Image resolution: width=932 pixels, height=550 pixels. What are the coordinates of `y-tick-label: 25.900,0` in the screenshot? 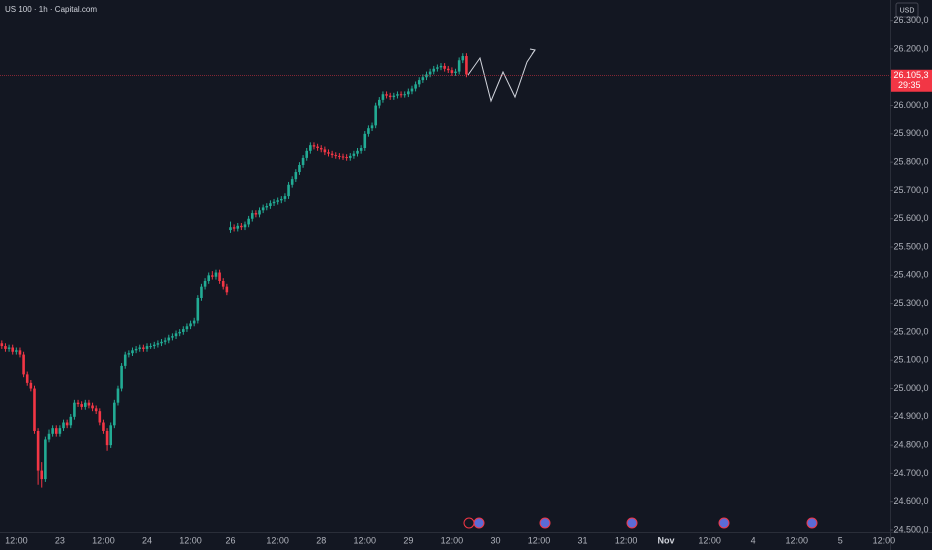 It's located at (910, 133).